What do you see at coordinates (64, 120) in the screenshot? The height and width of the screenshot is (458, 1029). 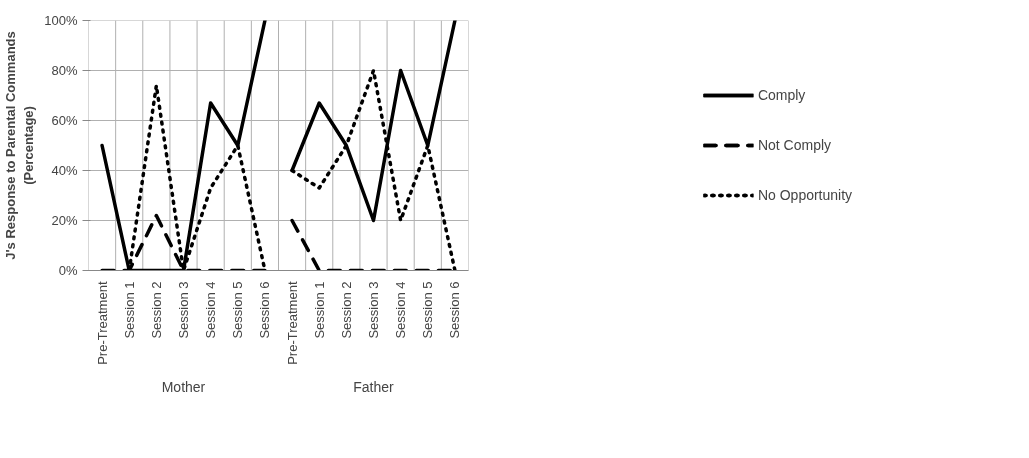 I see `y-tick-label: 60%` at bounding box center [64, 120].